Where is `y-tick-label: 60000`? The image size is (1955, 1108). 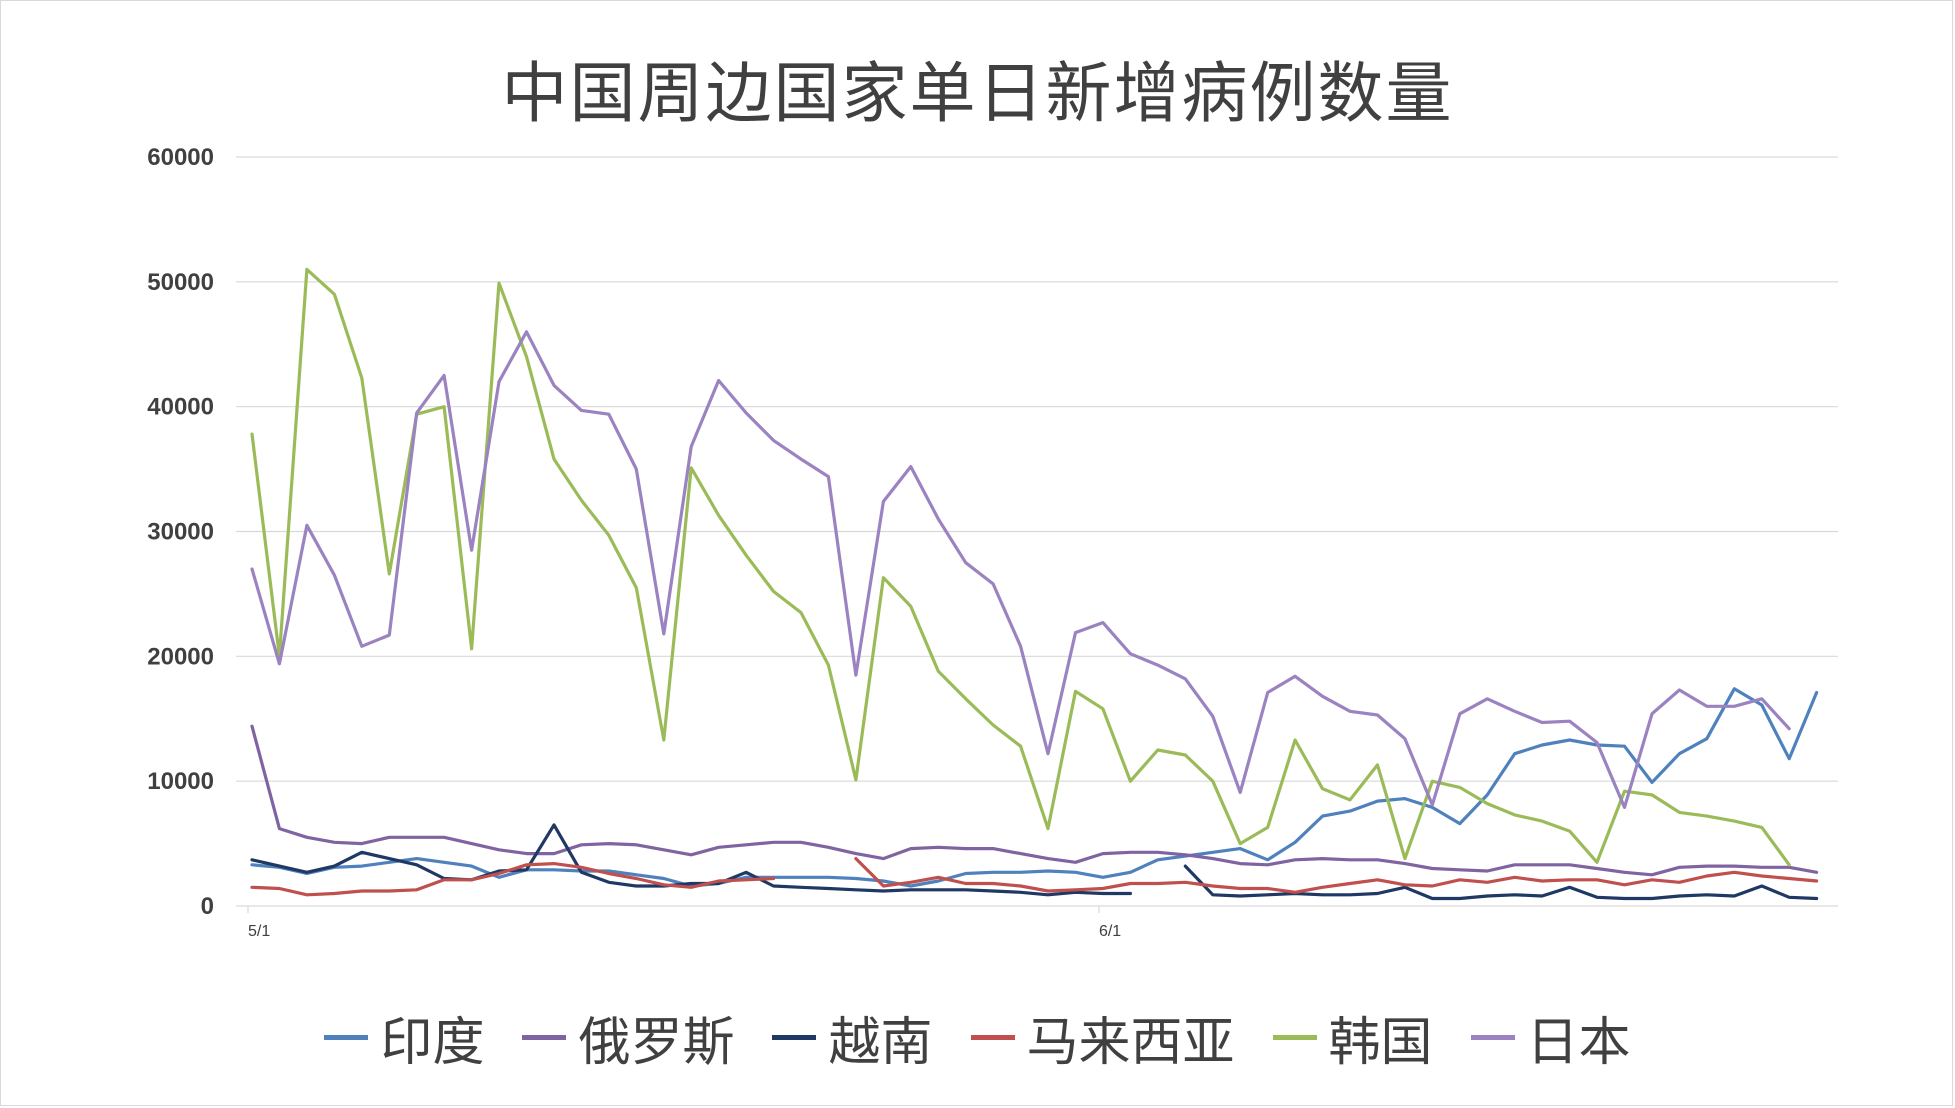
y-tick-label: 60000 is located at coordinates (180, 157).